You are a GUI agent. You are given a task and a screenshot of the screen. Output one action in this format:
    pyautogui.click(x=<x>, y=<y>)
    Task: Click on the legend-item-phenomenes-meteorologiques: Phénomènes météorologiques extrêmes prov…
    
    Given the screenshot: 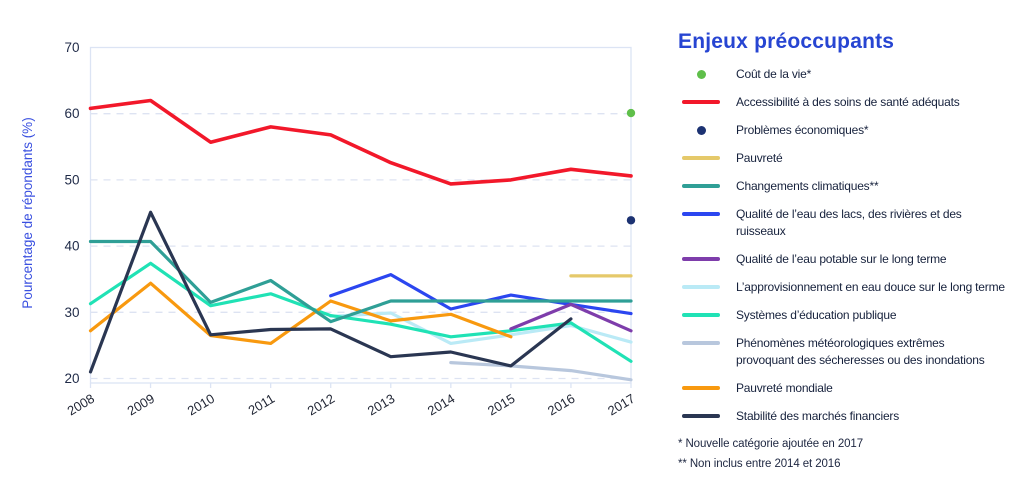 What is the action you would take?
    pyautogui.click(x=849, y=352)
    